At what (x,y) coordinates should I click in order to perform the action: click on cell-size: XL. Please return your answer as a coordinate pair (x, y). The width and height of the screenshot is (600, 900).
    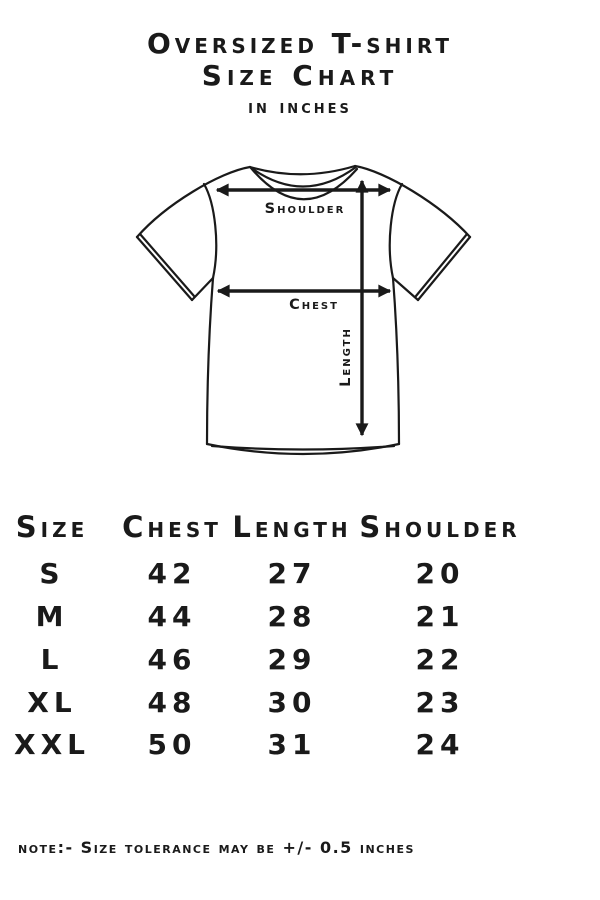
    Looking at the image, I should click on (52, 702).